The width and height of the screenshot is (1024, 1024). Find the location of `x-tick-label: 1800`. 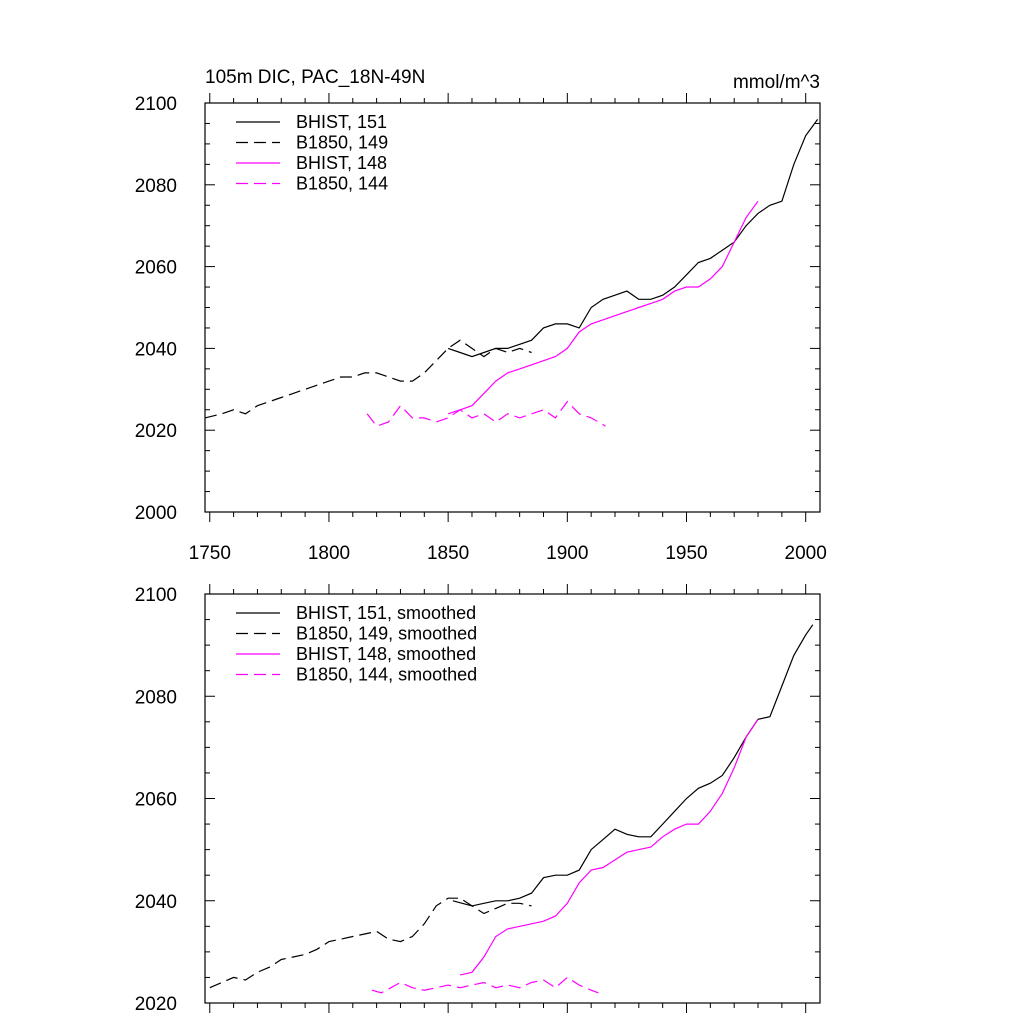

x-tick-label: 1800 is located at coordinates (329, 553).